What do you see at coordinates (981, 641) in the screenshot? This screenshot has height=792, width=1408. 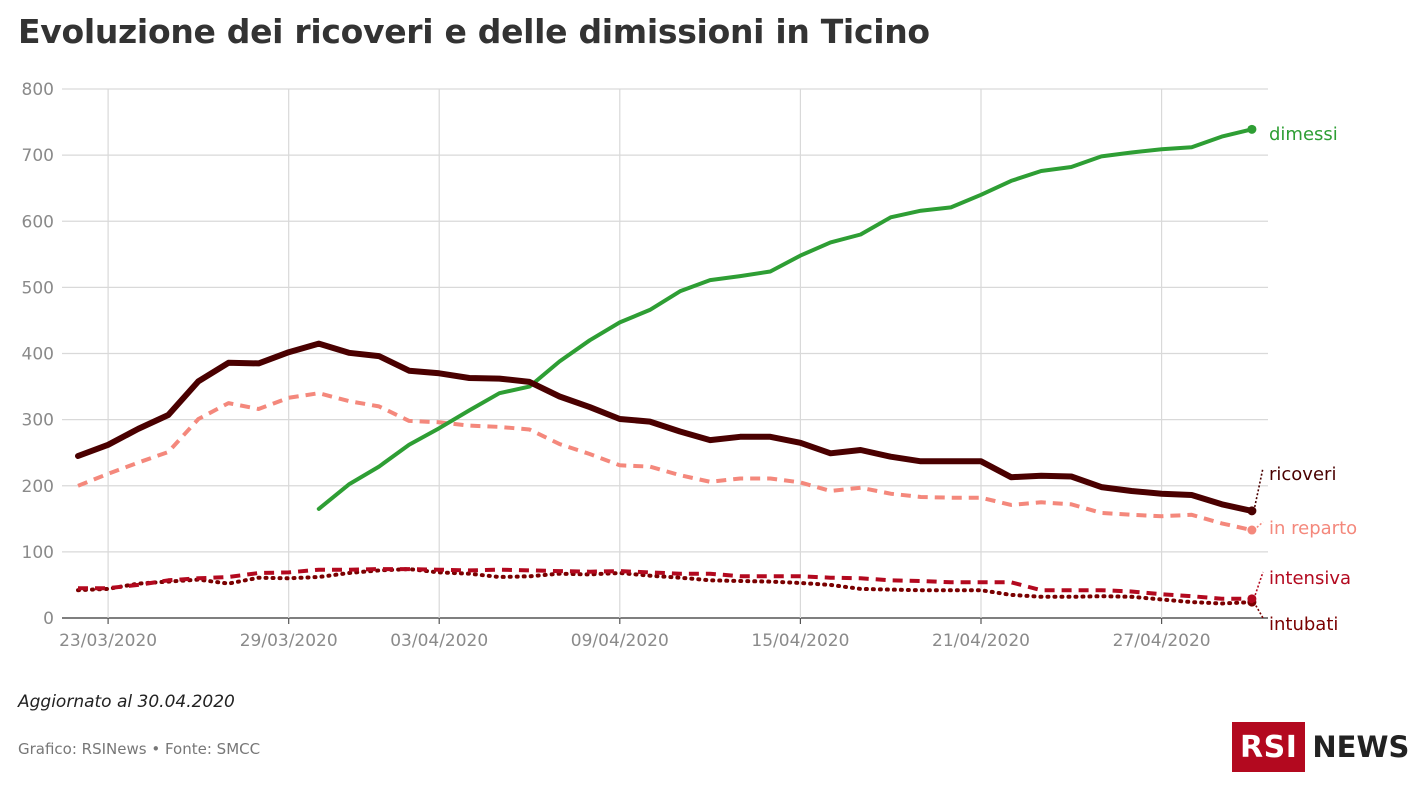 I see `x-tick-label: 21/04/2020` at bounding box center [981, 641].